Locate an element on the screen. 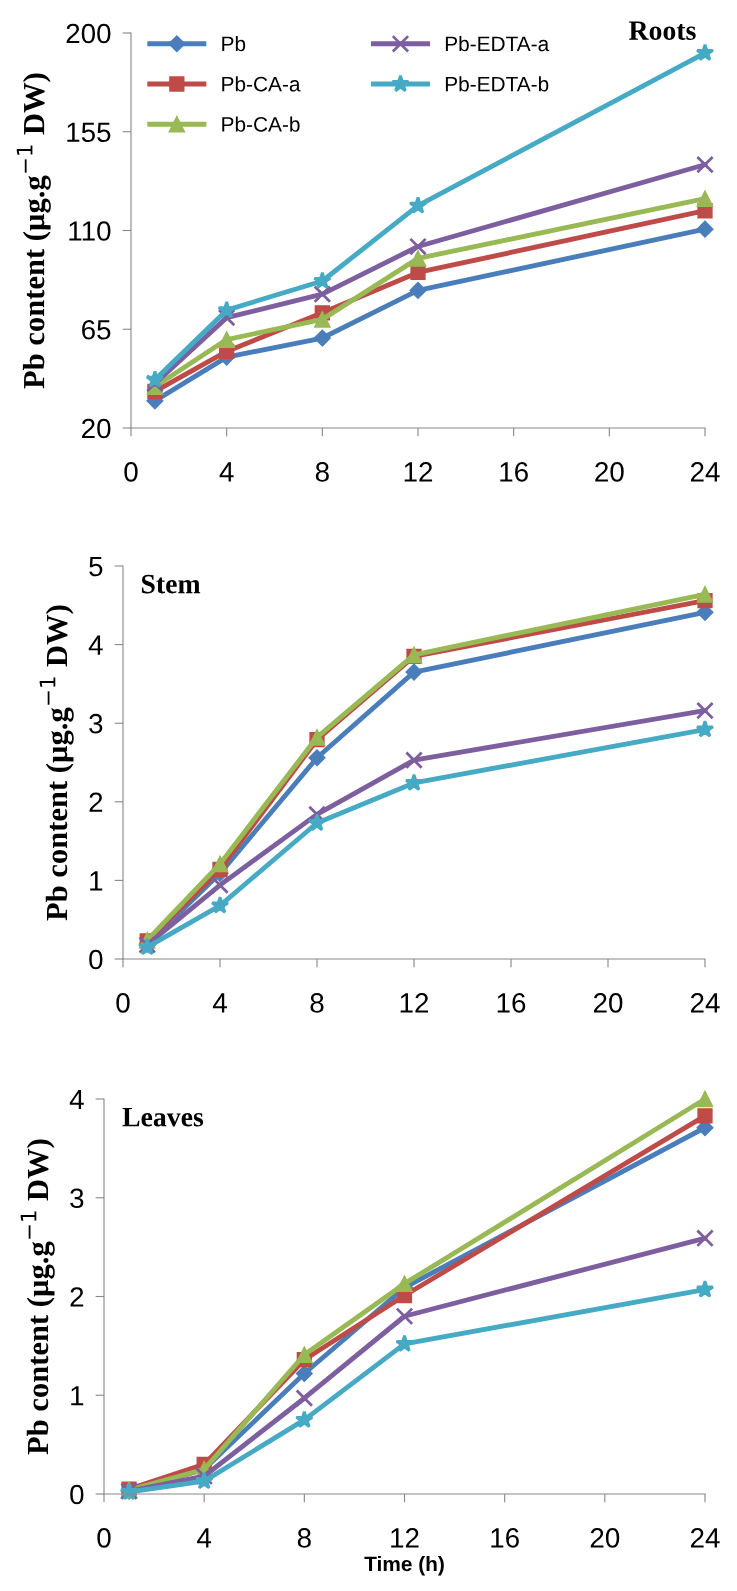  x-axis-title: Time (h) is located at coordinates (404, 1566).